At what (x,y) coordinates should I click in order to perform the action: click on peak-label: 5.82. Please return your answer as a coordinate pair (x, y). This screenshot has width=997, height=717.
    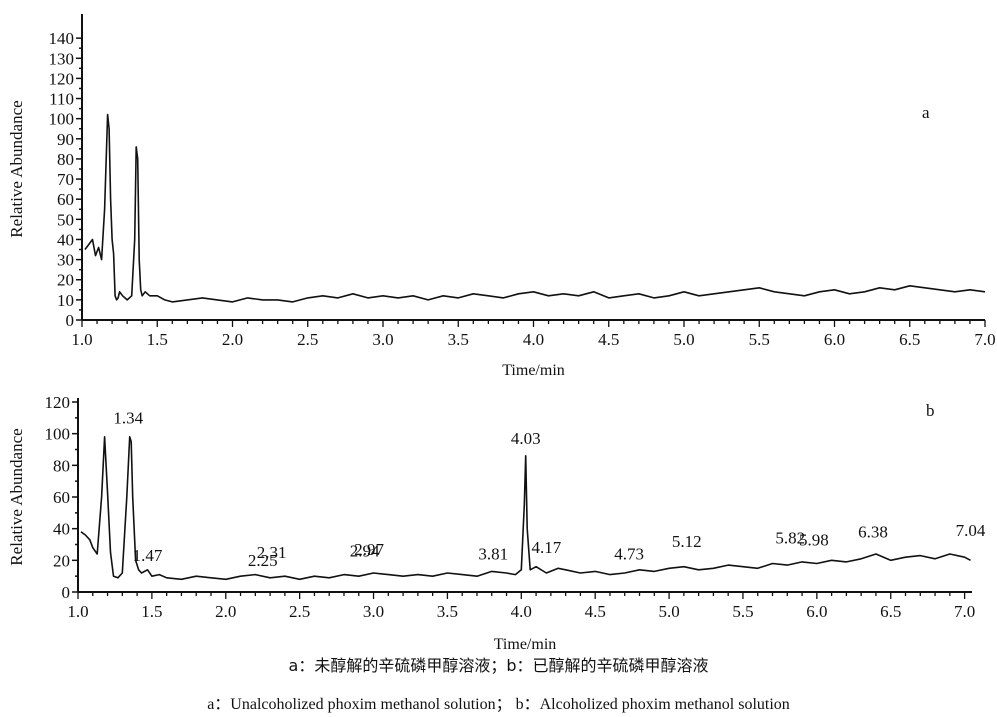
    Looking at the image, I should click on (790, 538).